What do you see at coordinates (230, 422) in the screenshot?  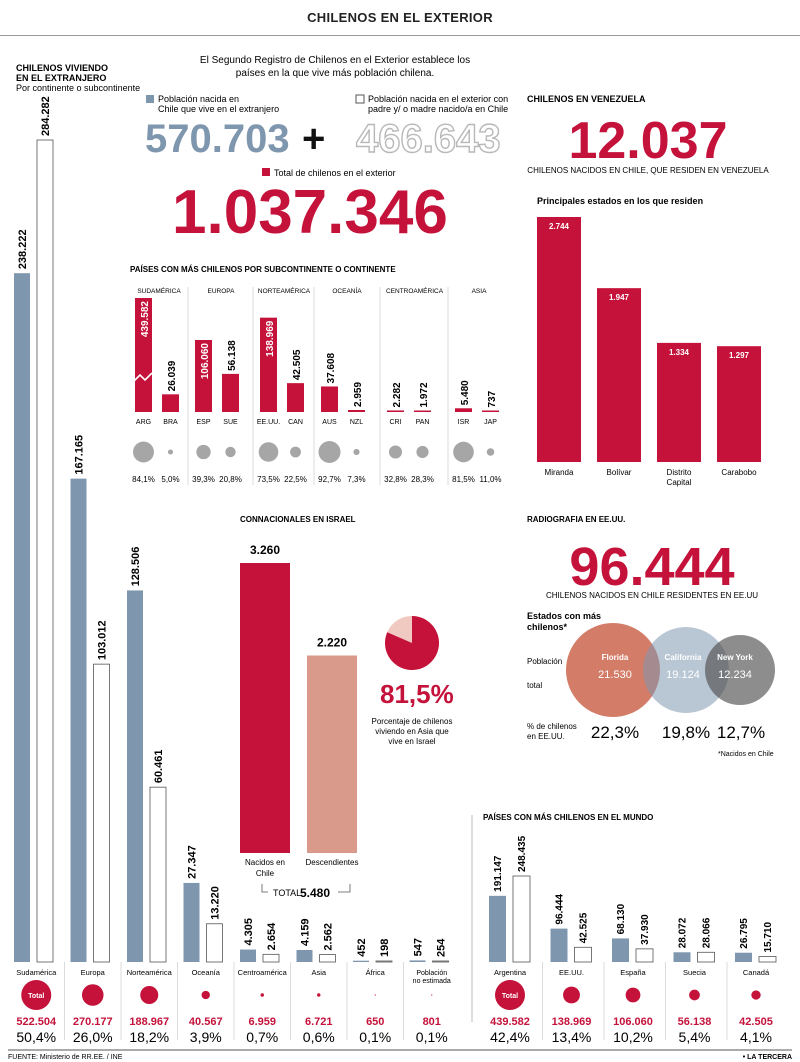 I see `sub-cat-sue: SUE` at bounding box center [230, 422].